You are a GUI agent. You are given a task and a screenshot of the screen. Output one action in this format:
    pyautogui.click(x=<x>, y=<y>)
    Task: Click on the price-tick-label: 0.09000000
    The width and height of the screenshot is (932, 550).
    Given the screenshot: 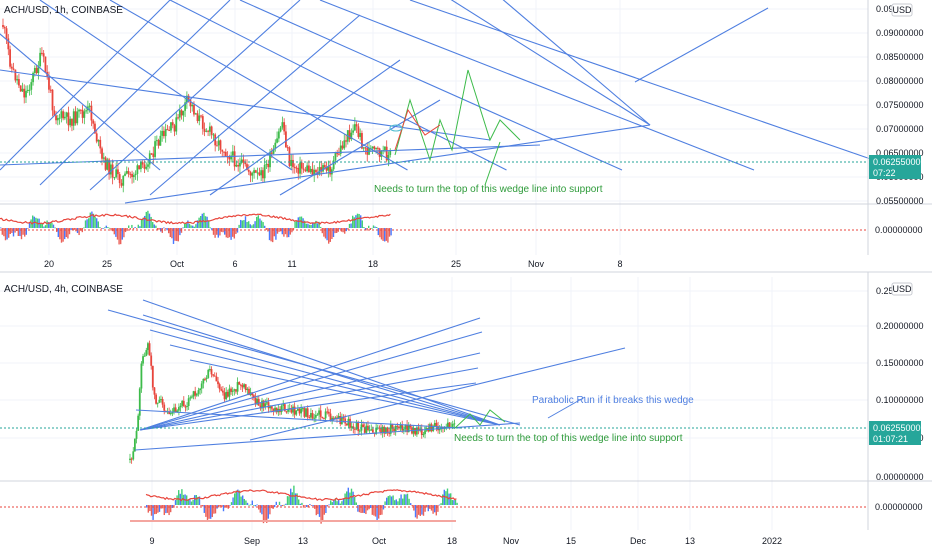 What is the action you would take?
    pyautogui.click(x=900, y=33)
    